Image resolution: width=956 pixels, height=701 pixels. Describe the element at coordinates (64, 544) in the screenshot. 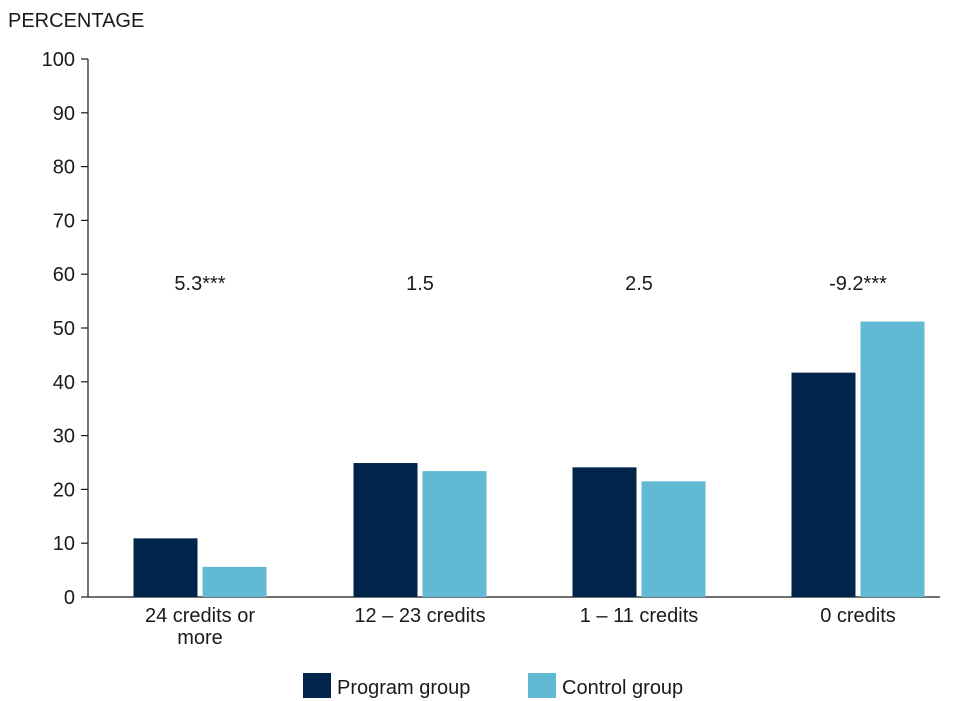

I see `y-tick-label: 10` at that location.